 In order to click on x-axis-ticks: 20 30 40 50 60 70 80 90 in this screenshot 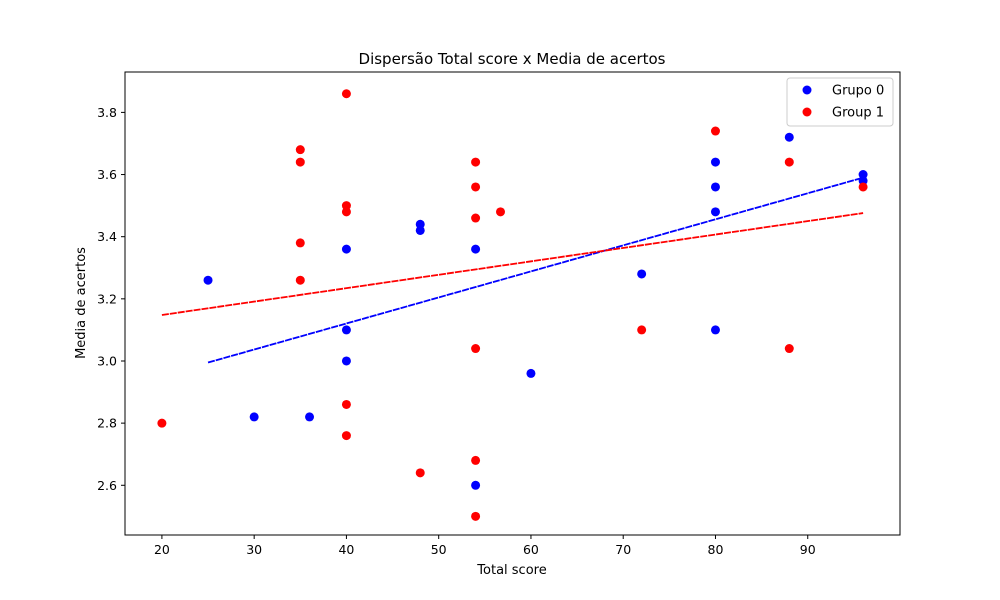, I will do `click(485, 546)`.